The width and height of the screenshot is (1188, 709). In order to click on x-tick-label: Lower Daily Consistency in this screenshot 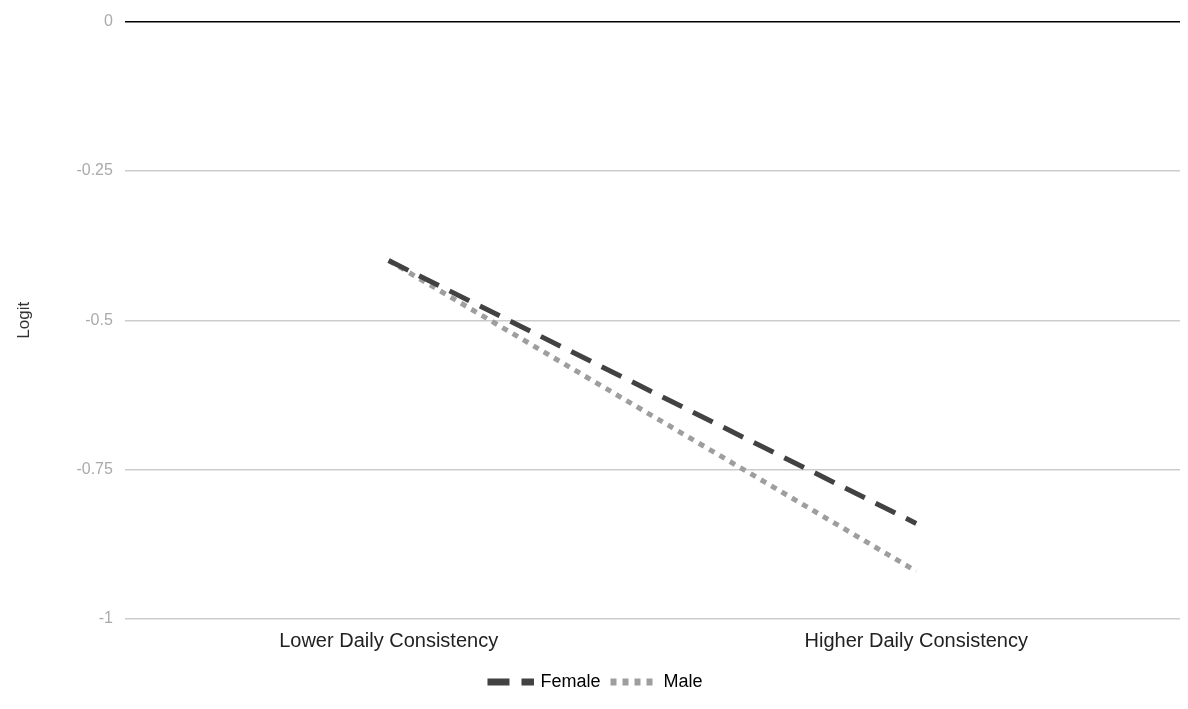, I will do `click(389, 639)`.